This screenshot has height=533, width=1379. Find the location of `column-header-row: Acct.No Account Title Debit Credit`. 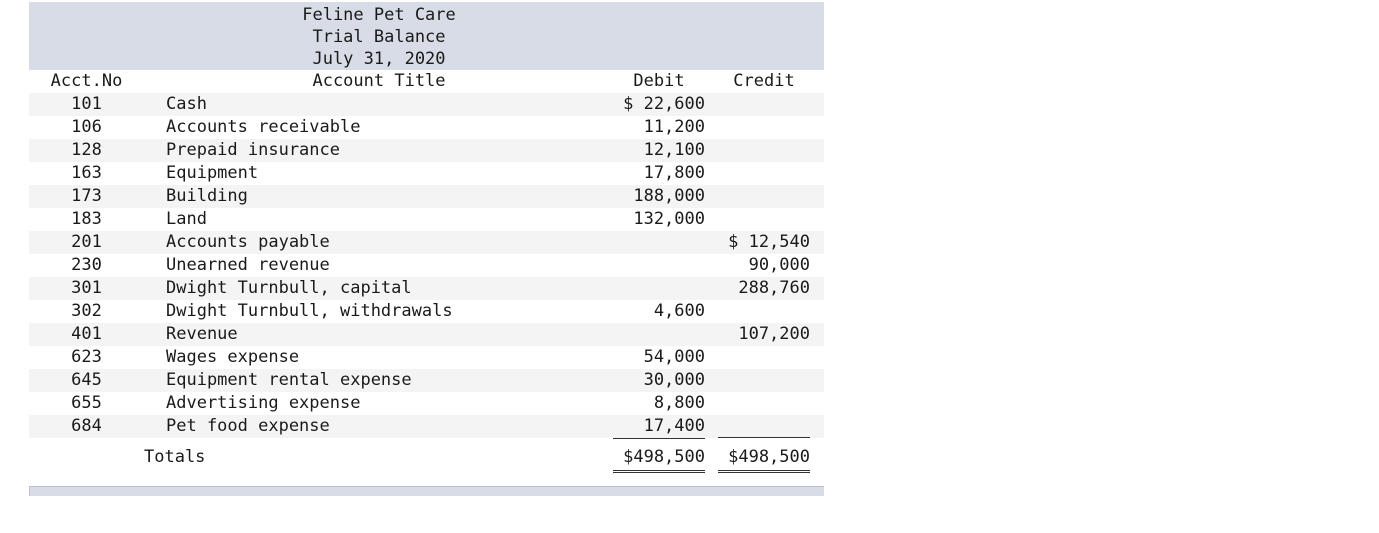

column-header-row: Acct.No Account Title Debit Credit is located at coordinates (426, 81).